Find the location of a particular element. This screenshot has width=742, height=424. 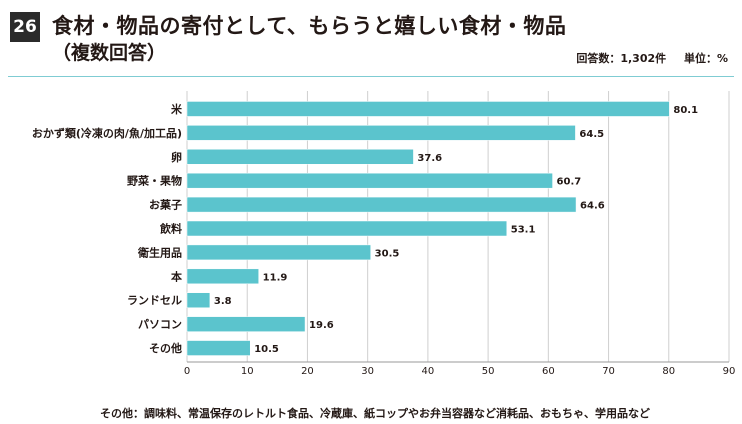

data-label: 30.5 is located at coordinates (387, 253).